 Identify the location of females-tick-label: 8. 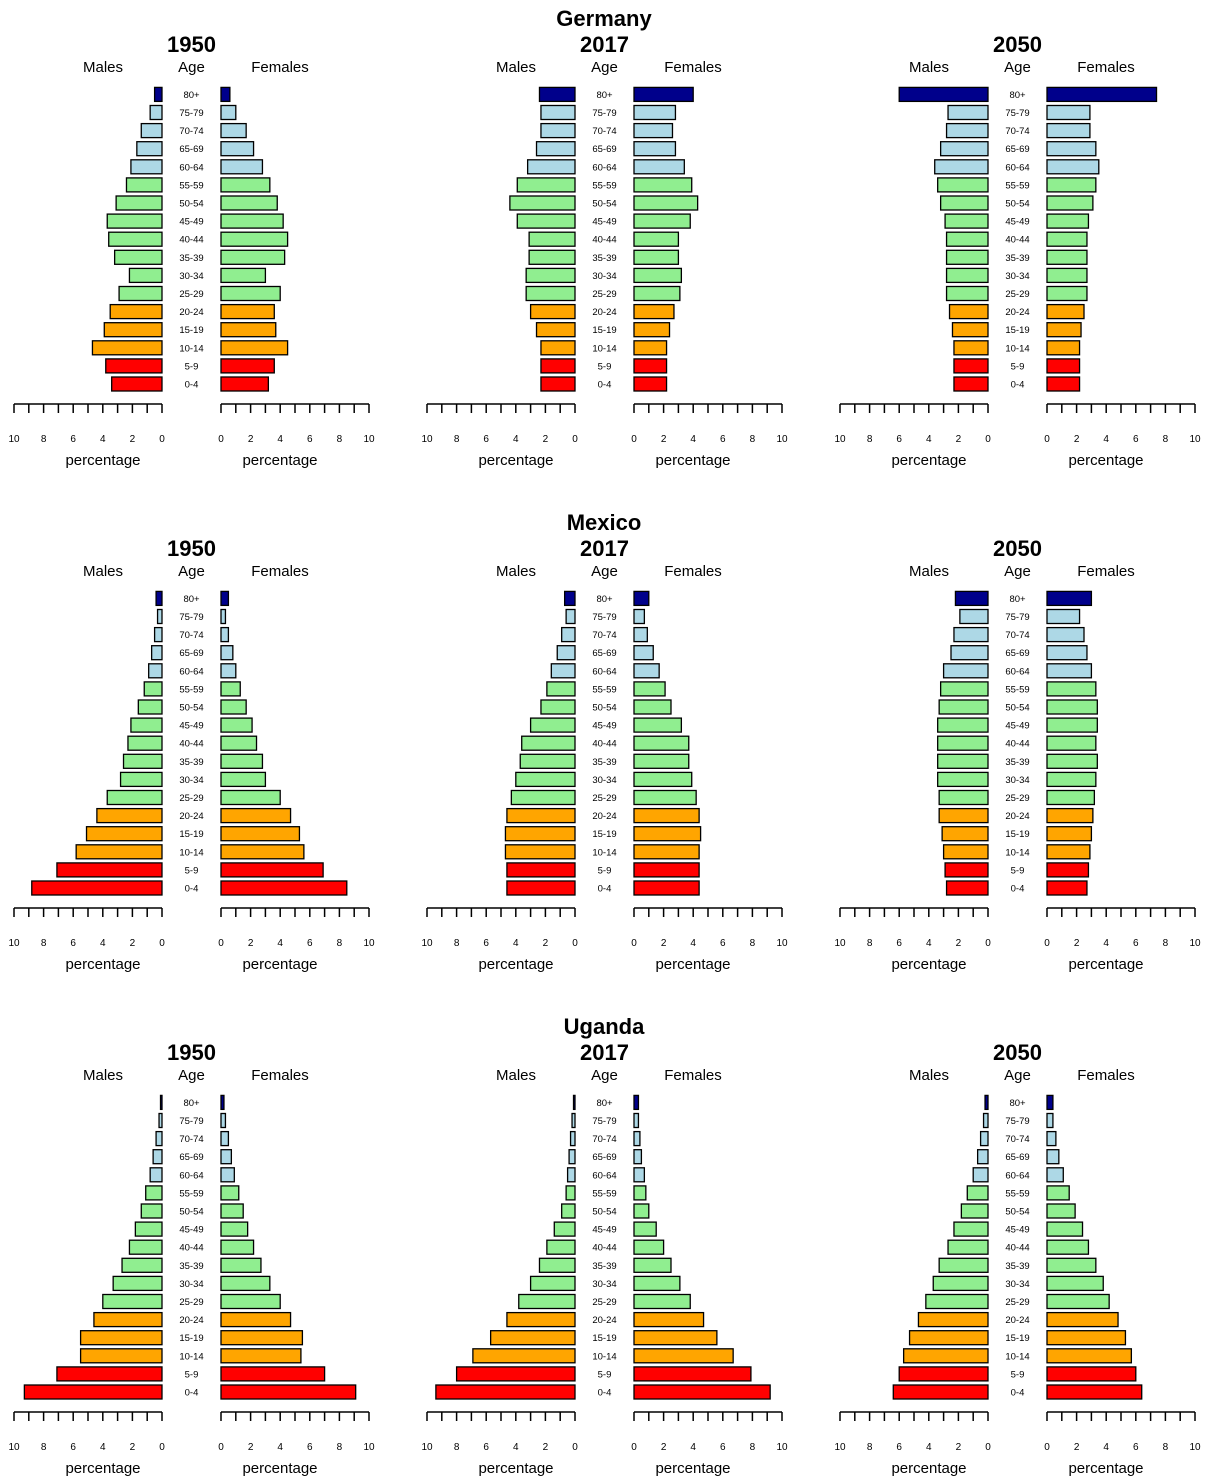
(753, 1447).